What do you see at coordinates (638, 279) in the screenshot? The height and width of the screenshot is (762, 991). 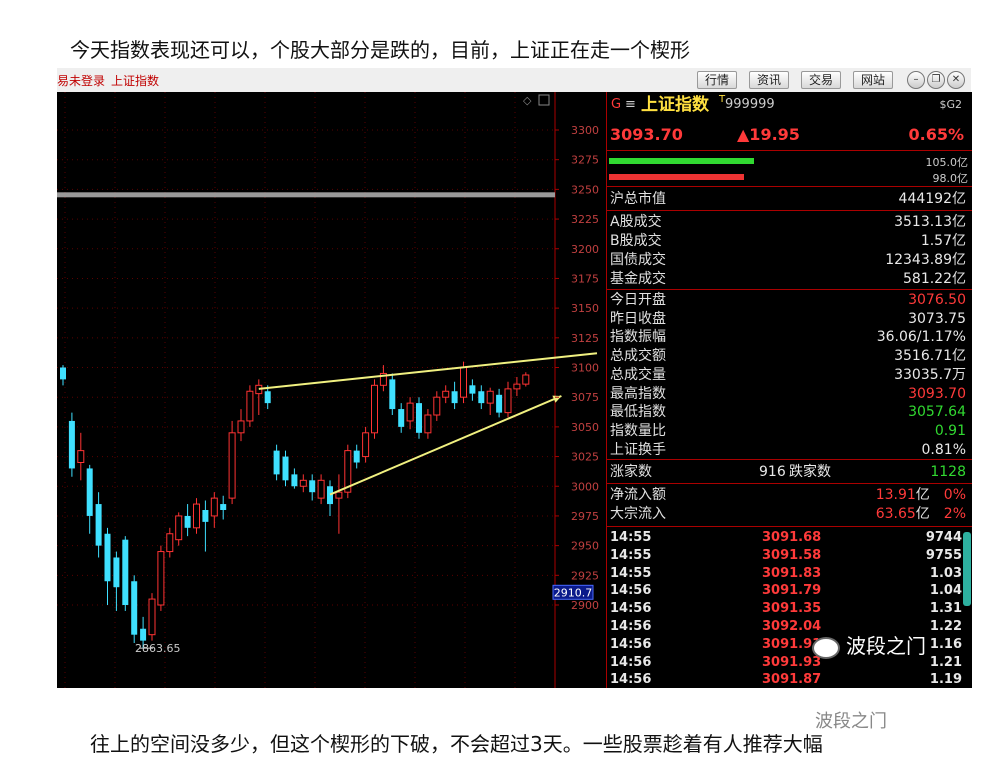 I see `volume-label: 基金成交` at bounding box center [638, 279].